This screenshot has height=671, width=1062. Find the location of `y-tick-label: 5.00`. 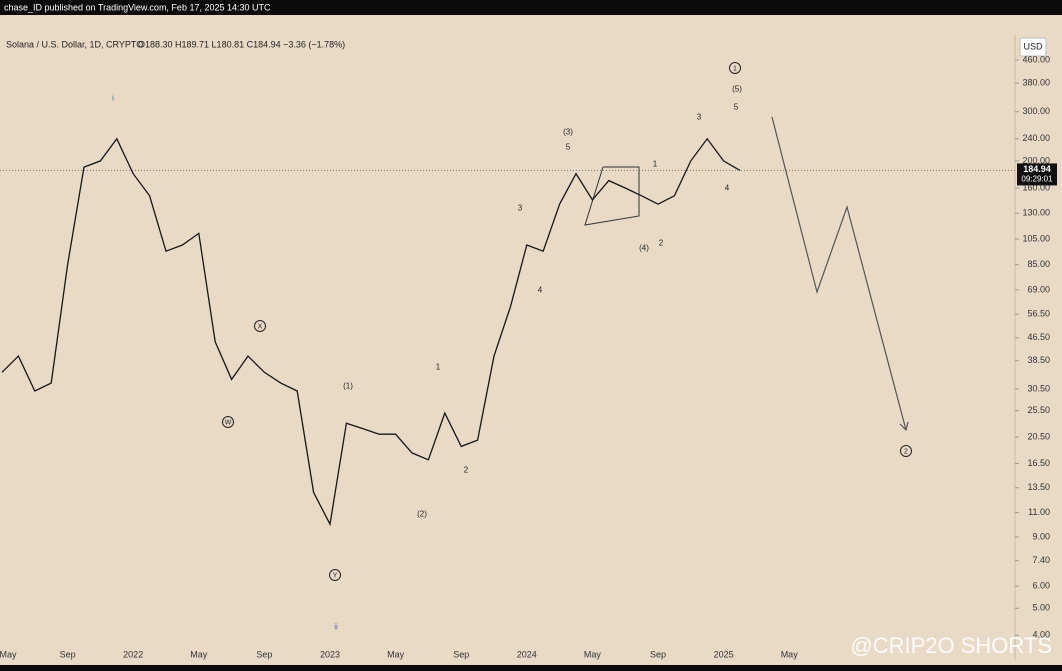

y-tick-label: 5.00 is located at coordinates (1041, 608).